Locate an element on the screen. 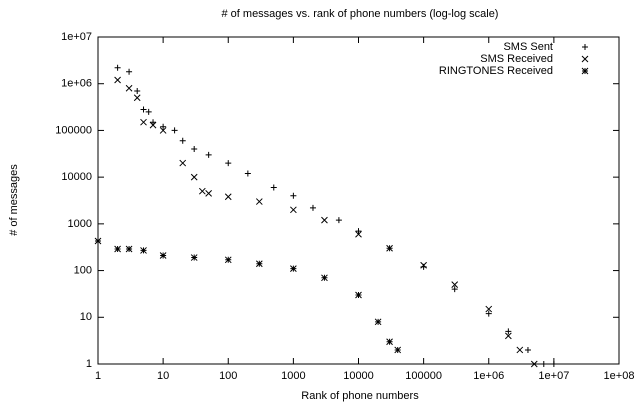 The height and width of the screenshot is (402, 641). x-tick-label: 10000 is located at coordinates (358, 376).